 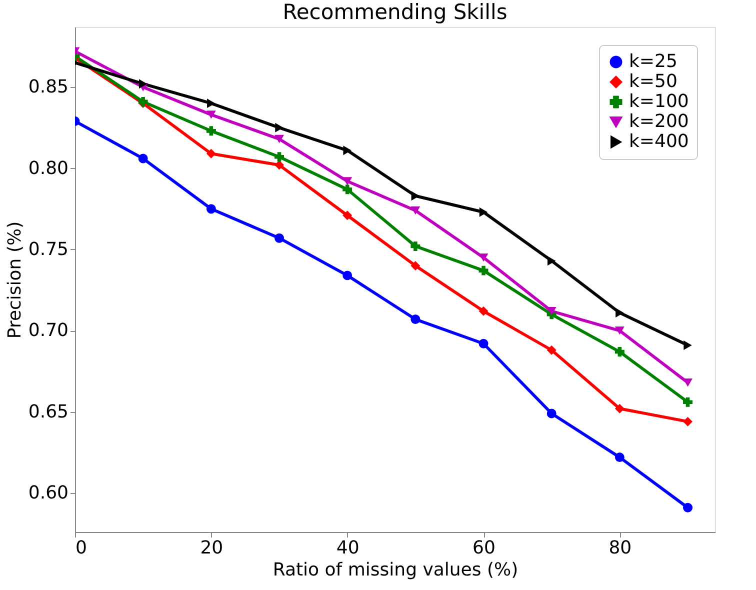 What do you see at coordinates (81, 548) in the screenshot?
I see `x-tick-label: 0` at bounding box center [81, 548].